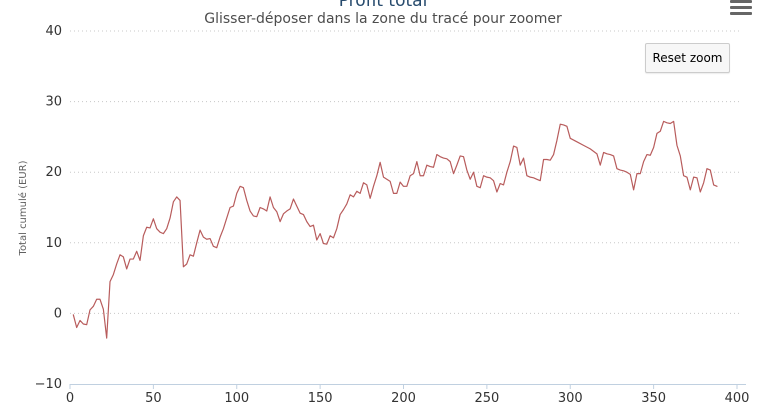 Image resolution: width=766 pixels, height=412 pixels. Describe the element at coordinates (653, 398) in the screenshot. I see `x-tick-label: 350` at that location.